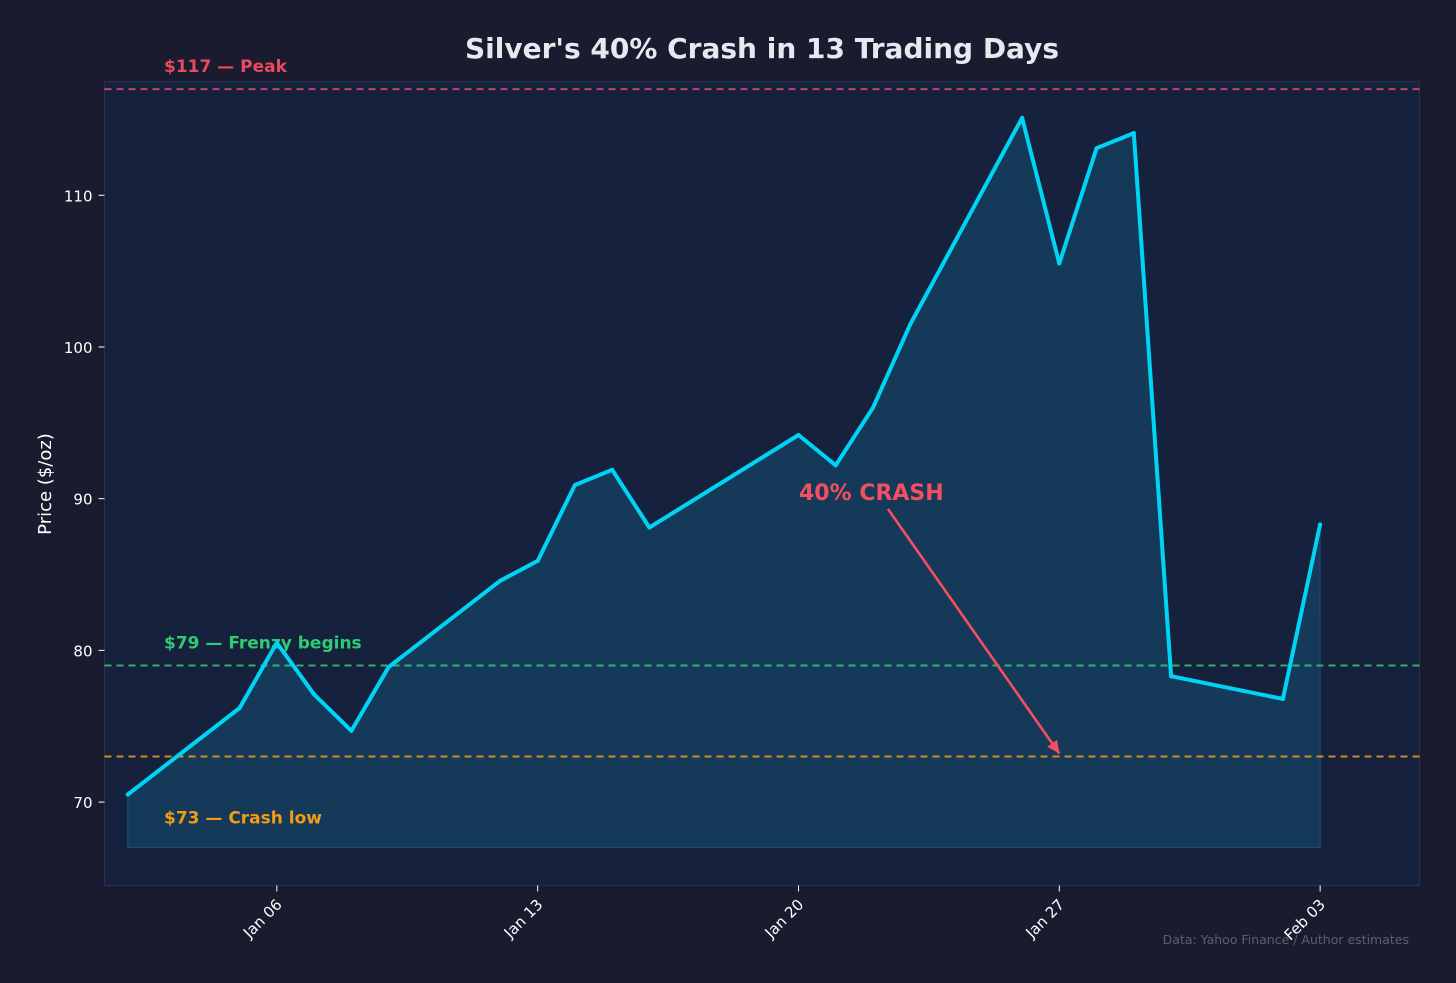 The height and width of the screenshot is (983, 1456). What do you see at coordinates (78, 348) in the screenshot?
I see `y-tick-label: 100` at bounding box center [78, 348].